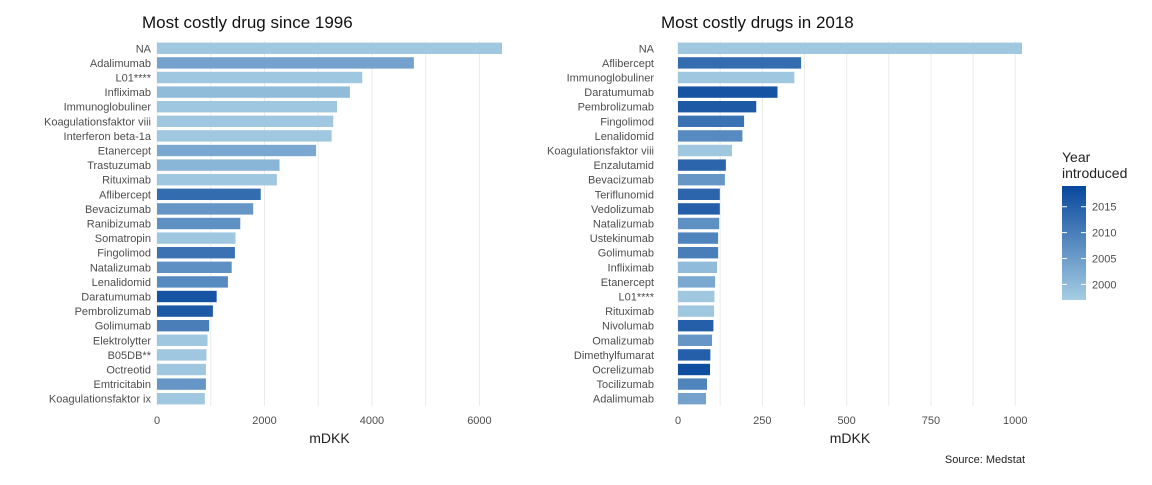 This screenshot has height=485, width=1152. Describe the element at coordinates (623, 371) in the screenshot. I see `category-label: Ocrelizumab` at that location.